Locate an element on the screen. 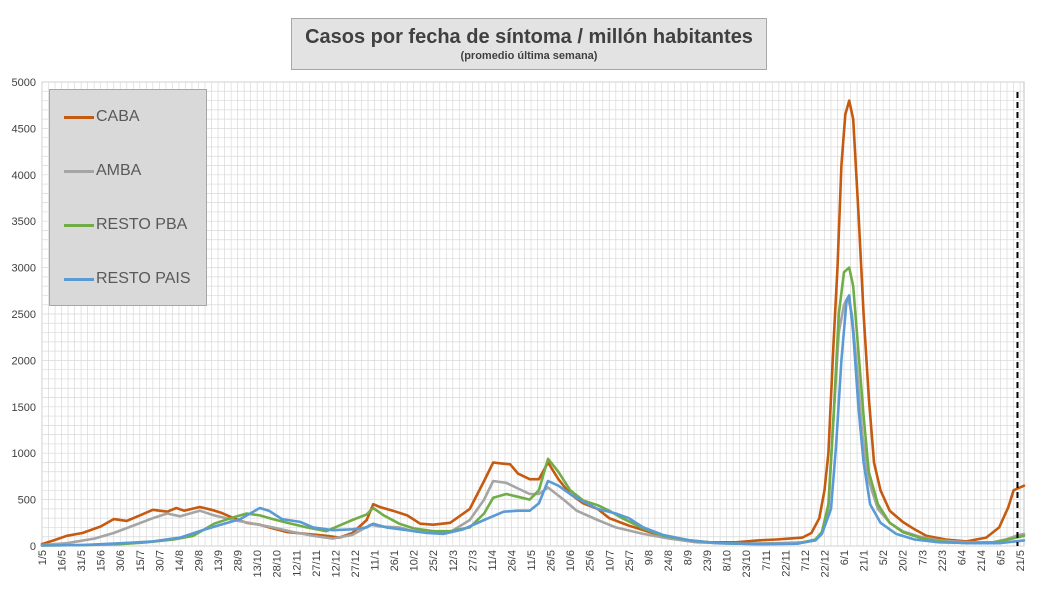  legend-item-resto-pais: RESTO PAIS is located at coordinates (128, 279).